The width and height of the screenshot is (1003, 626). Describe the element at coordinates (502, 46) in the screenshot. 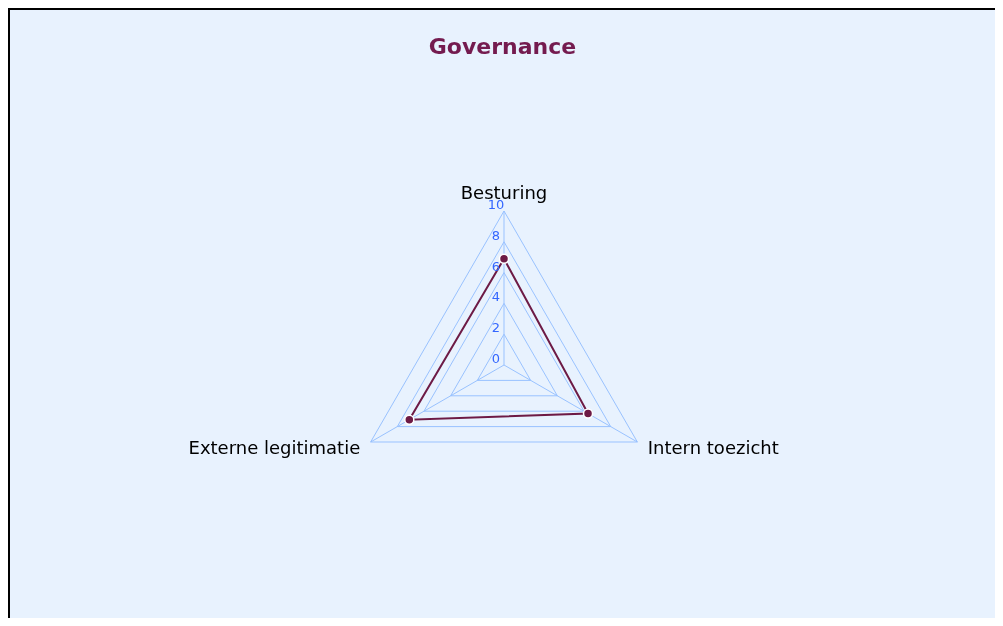

I see `chart-title: Governance` at that location.